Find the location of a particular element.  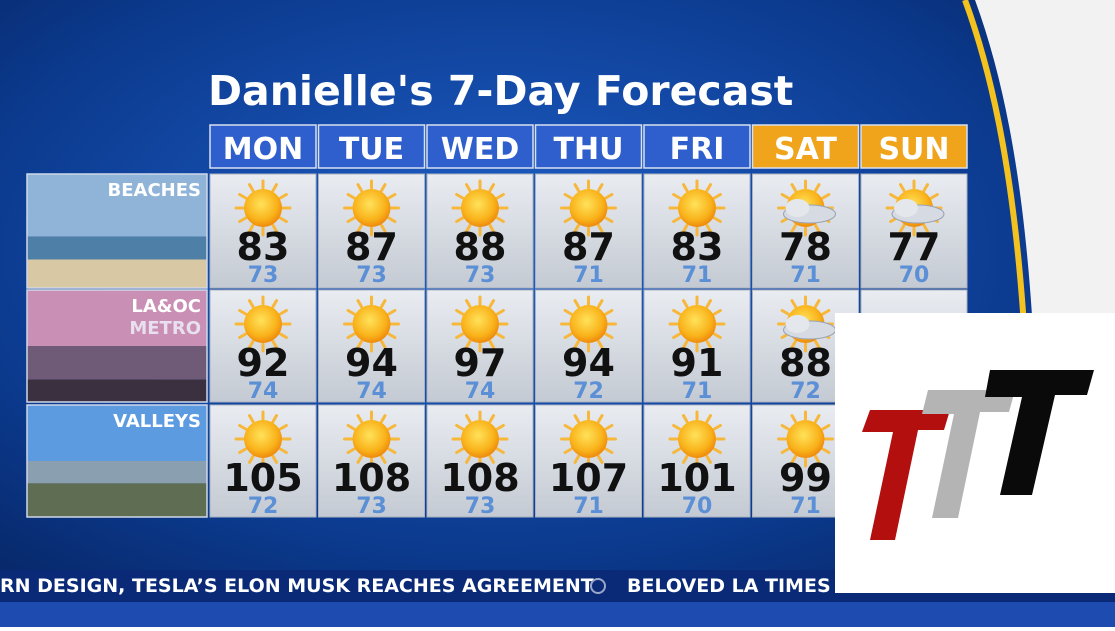

day-label: FRI is located at coordinates (697, 149).